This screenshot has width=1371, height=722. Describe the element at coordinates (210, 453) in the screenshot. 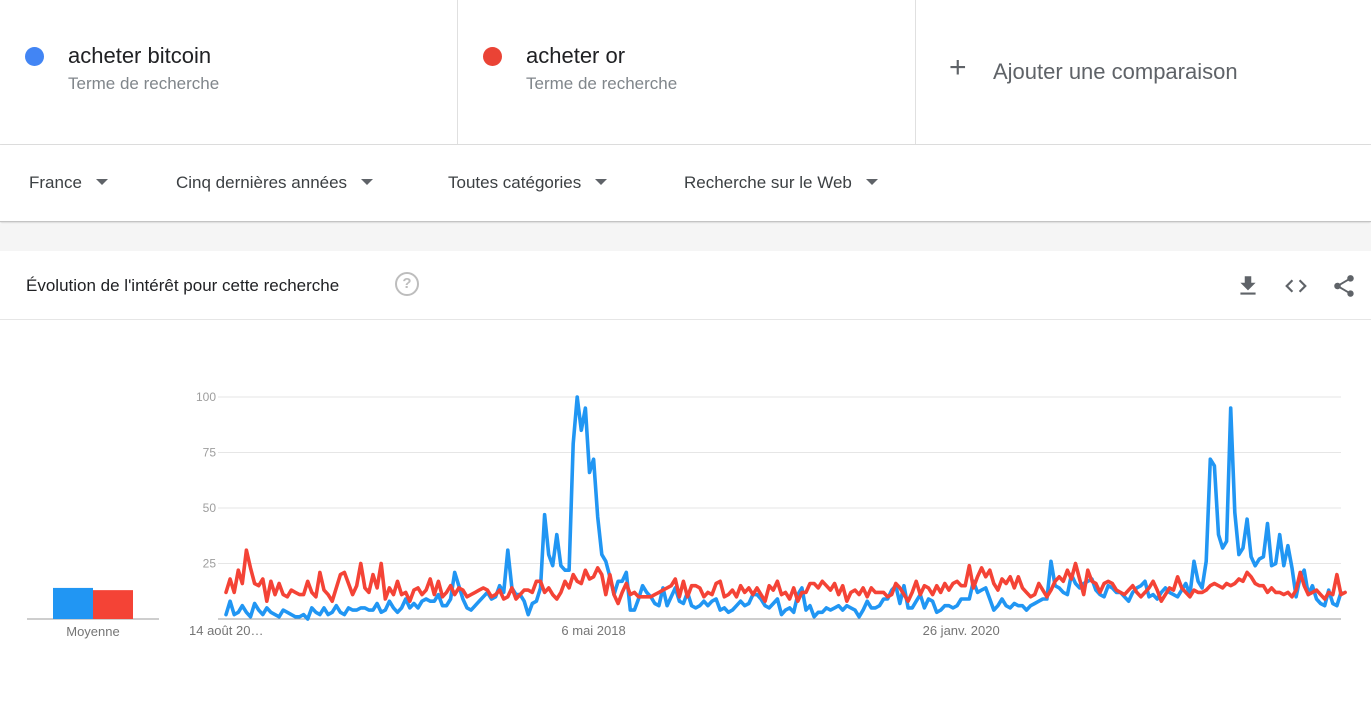

I see `y-tick-label: 75` at that location.